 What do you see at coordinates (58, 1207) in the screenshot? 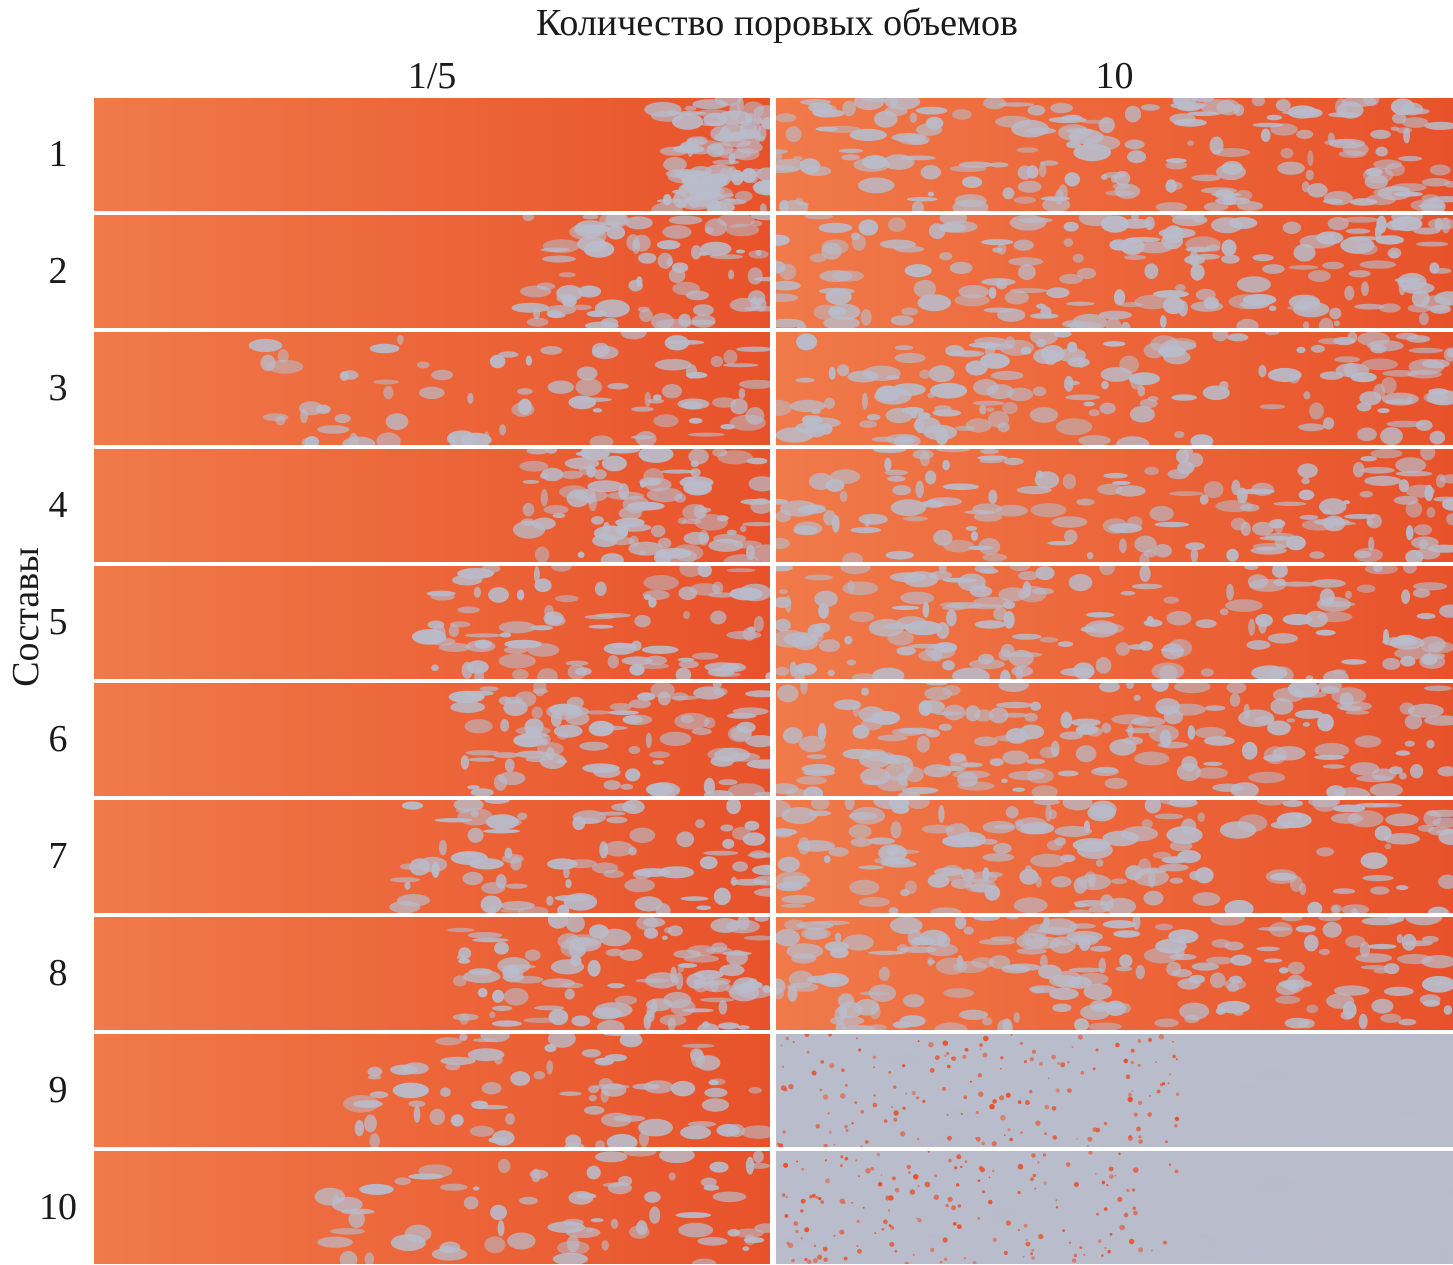
I see `row-label: 10` at bounding box center [58, 1207].